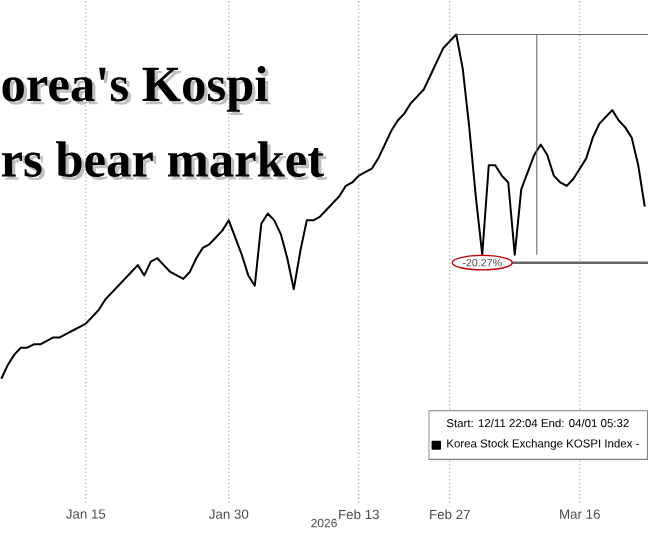 The height and width of the screenshot is (548, 648). Describe the element at coordinates (166, 162) in the screenshot. I see `text: rs bear market` at that location.